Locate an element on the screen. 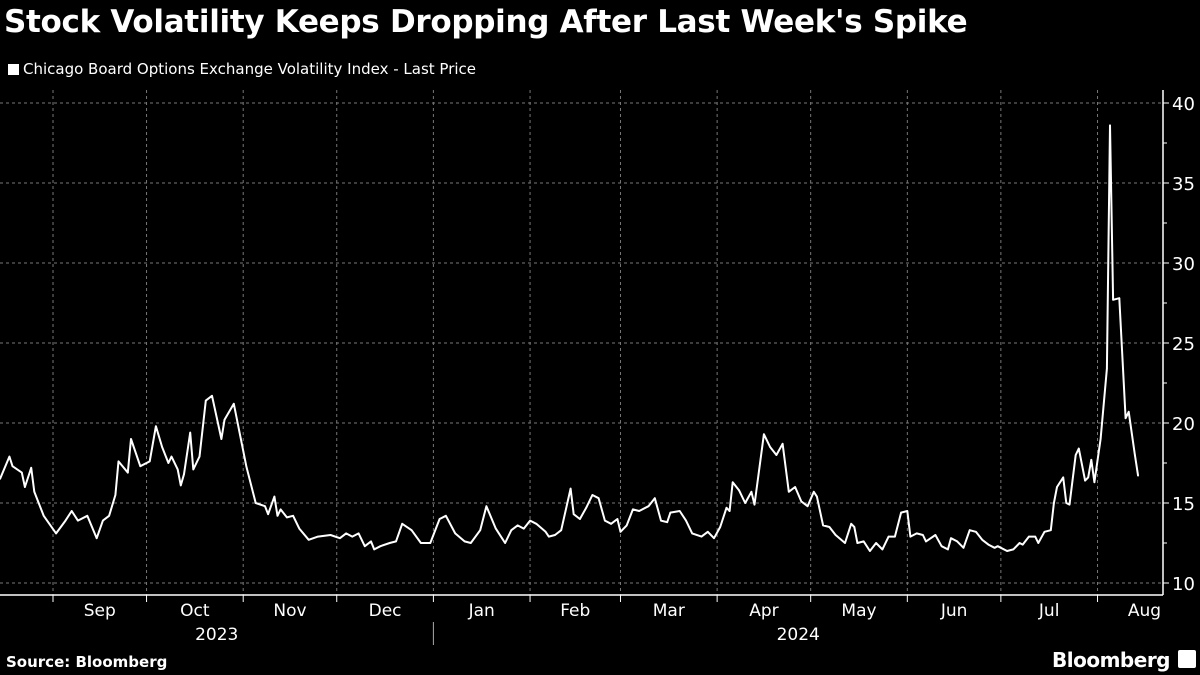 The width and height of the screenshot is (1200, 675). x-tick-label: Oct is located at coordinates (195, 611).